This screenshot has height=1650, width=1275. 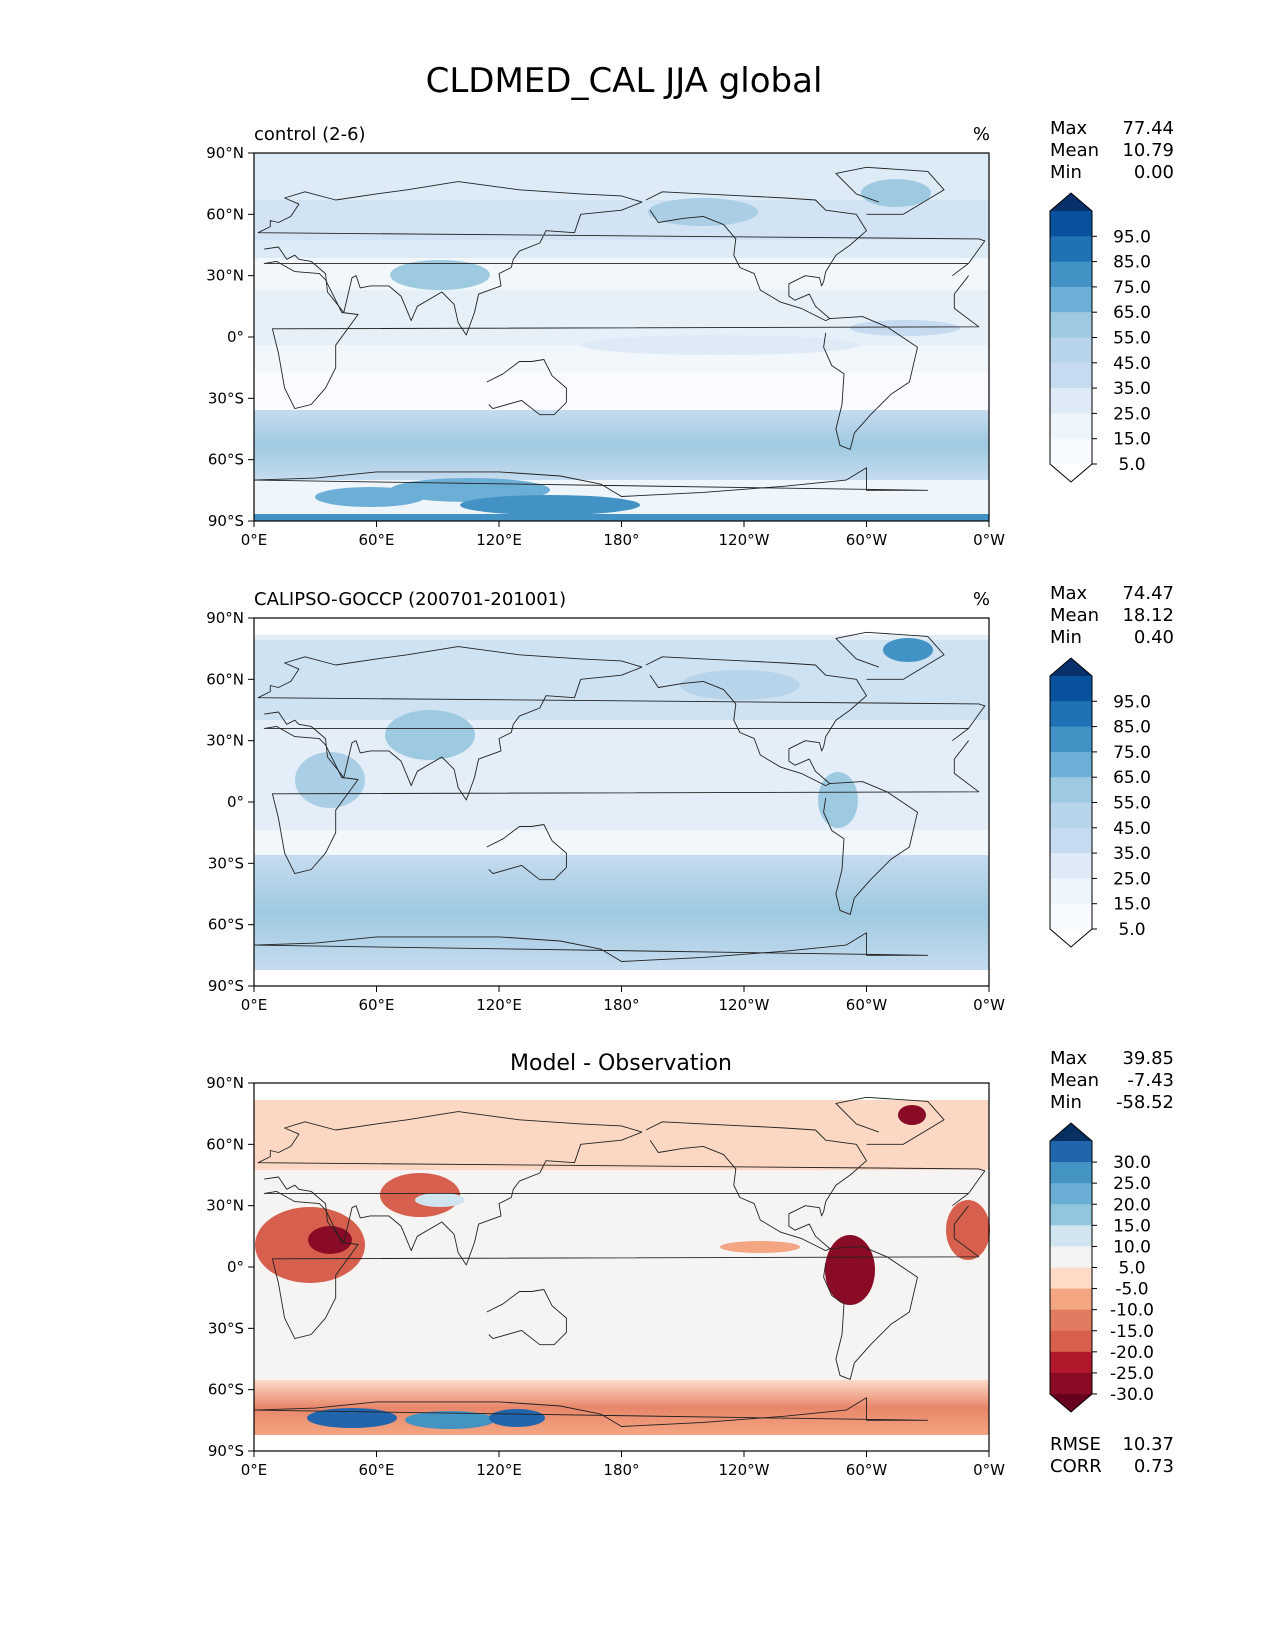 I want to click on stat-value: 18.12, so click(x=1148, y=615).